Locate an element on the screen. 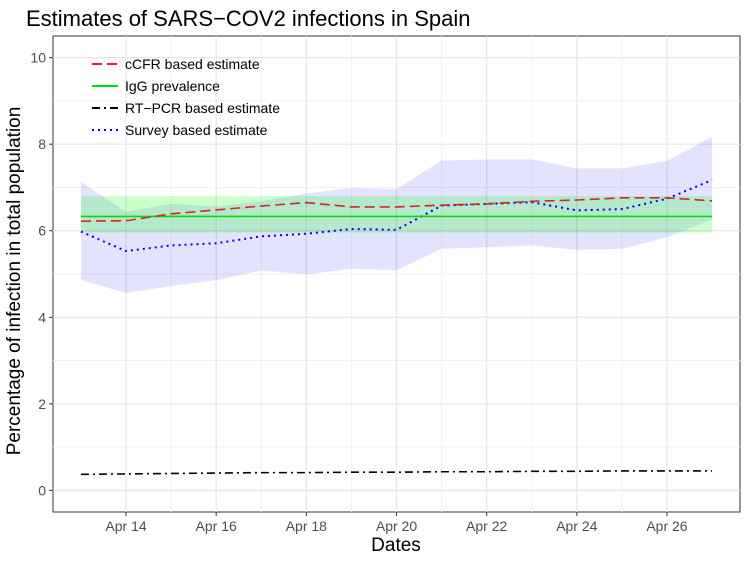 The width and height of the screenshot is (747, 561). x-tick-label: Apr 20 is located at coordinates (396, 526).